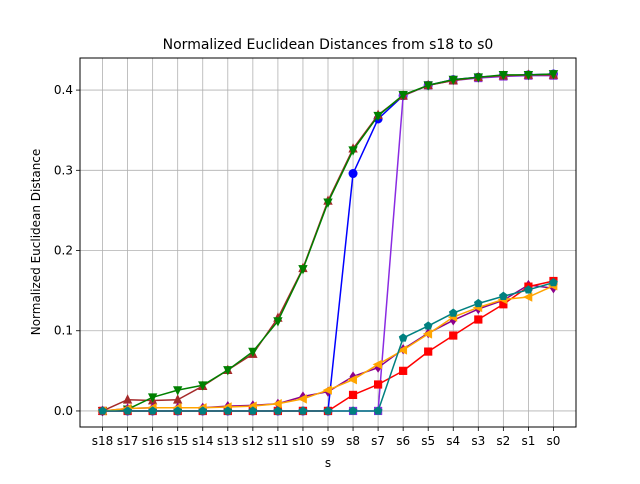  I want to click on x-tick-label: s1, so click(528, 441).